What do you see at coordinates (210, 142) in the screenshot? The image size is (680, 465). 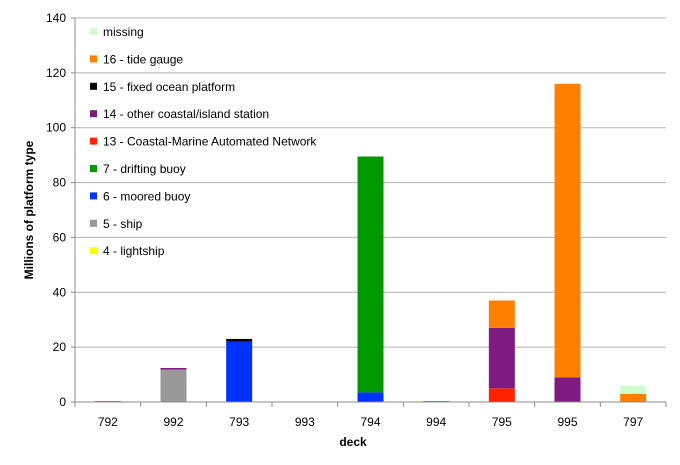 I see `legend-label: 13 - Coastal-Marine Automated Network` at bounding box center [210, 142].